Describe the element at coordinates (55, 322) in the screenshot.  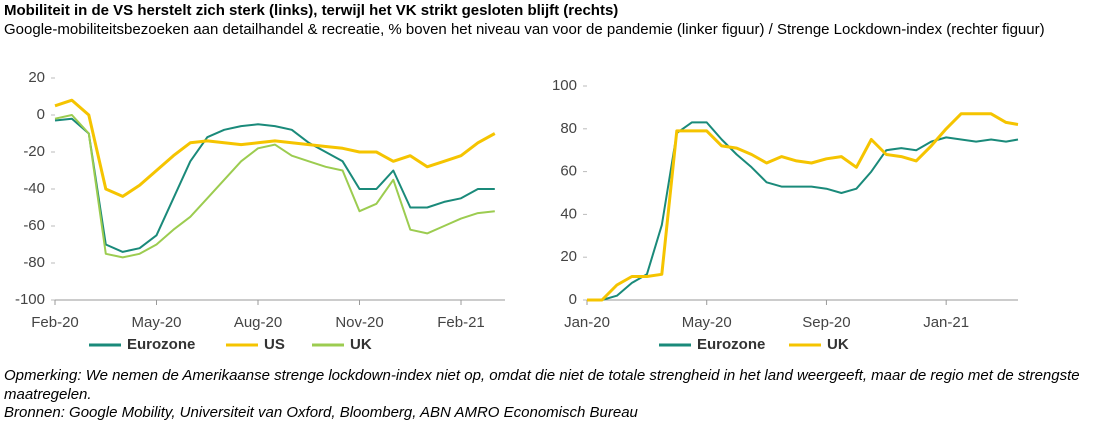
I see `x-tick-label: Feb-20` at that location.